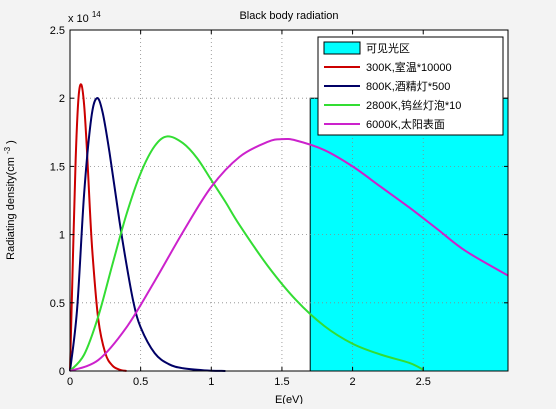  What do you see at coordinates (405, 124) in the screenshot?
I see `legend-label-4: 6000K,太阳表面` at bounding box center [405, 124].